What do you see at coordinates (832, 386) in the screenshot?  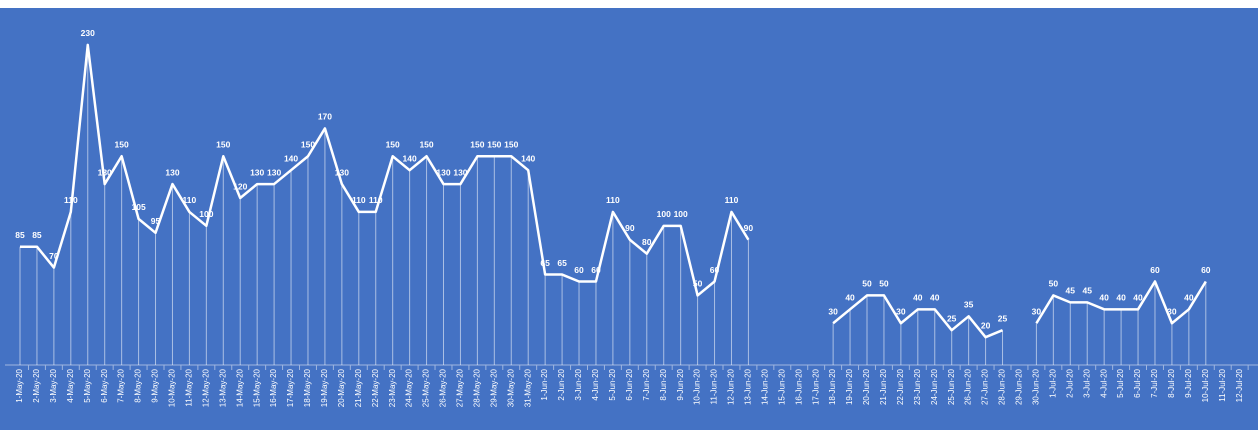 I see `x-tick-label: 18-Jun-20` at bounding box center [832, 386].